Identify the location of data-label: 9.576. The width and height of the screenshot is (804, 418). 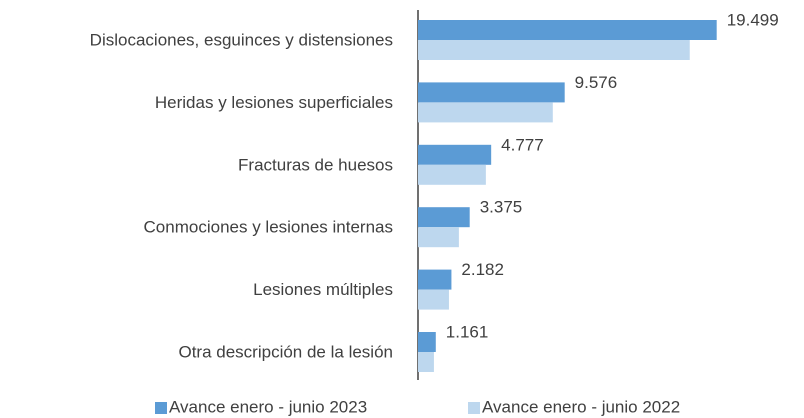
(596, 82).